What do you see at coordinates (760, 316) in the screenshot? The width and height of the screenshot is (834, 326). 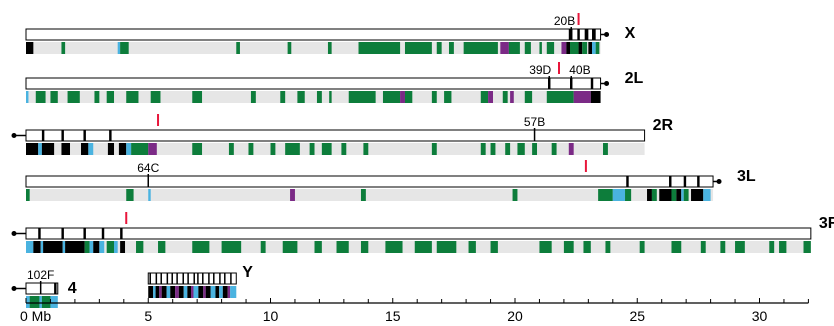 I see `tick-label: 30` at bounding box center [760, 316].